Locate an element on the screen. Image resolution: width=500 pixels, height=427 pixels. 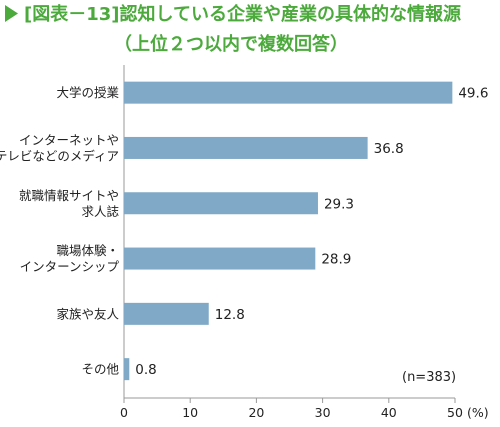
category-label: 就職情報サイトや is located at coordinates (69, 195).